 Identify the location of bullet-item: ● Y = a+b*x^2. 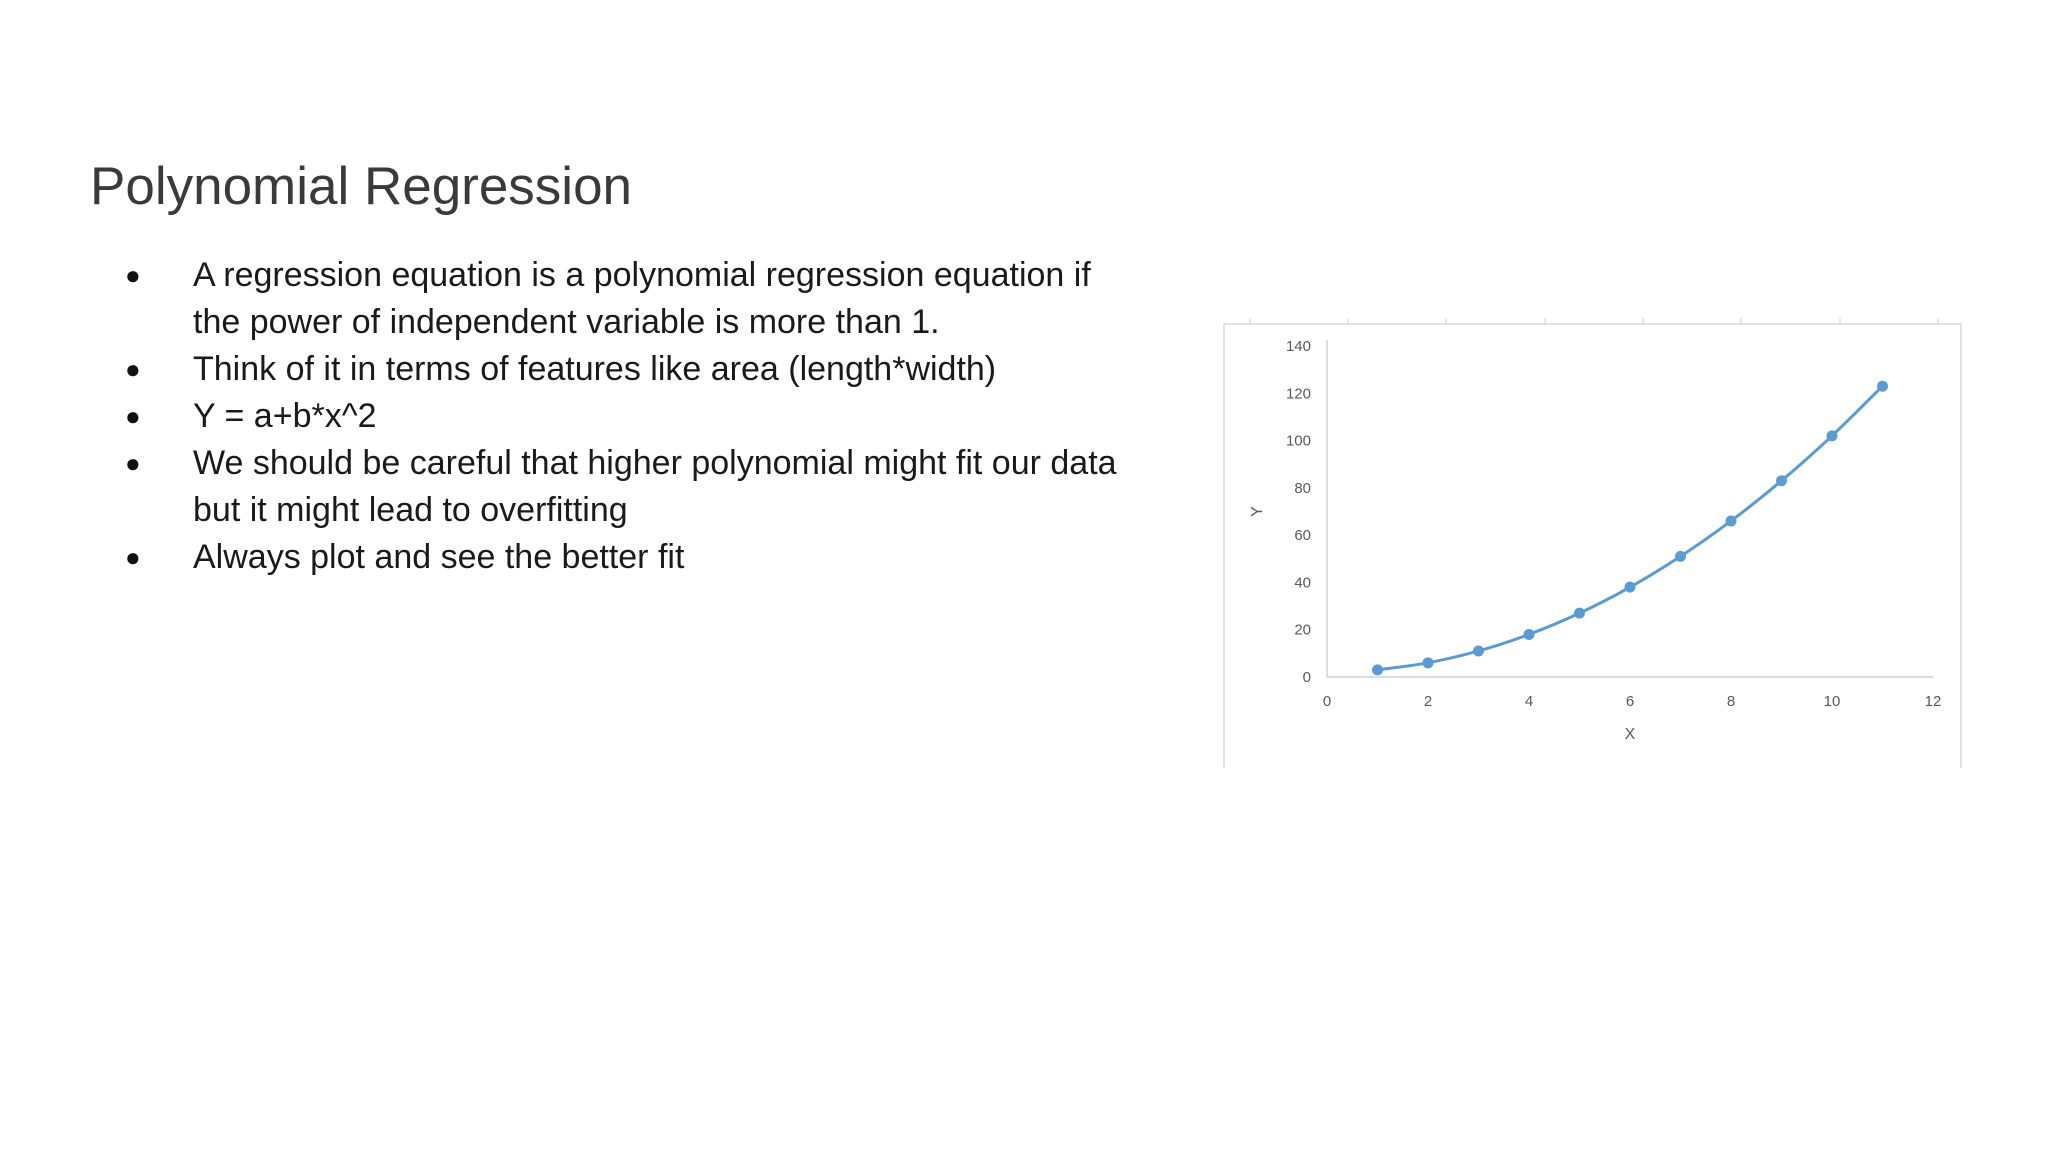
(630, 416).